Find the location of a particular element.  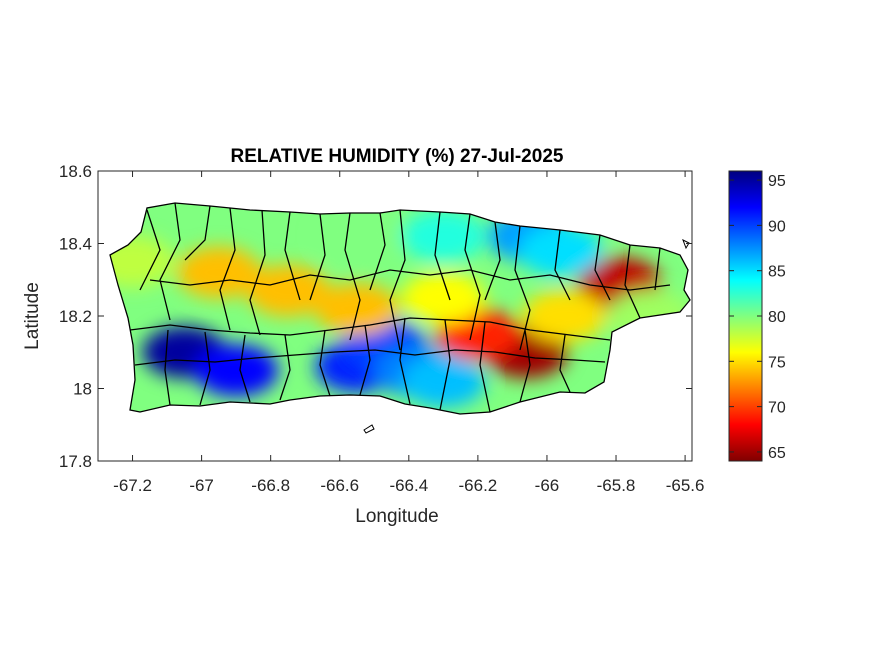

colorbar-ticks: 65 70 75 80 85 90 95 is located at coordinates (757, 317).